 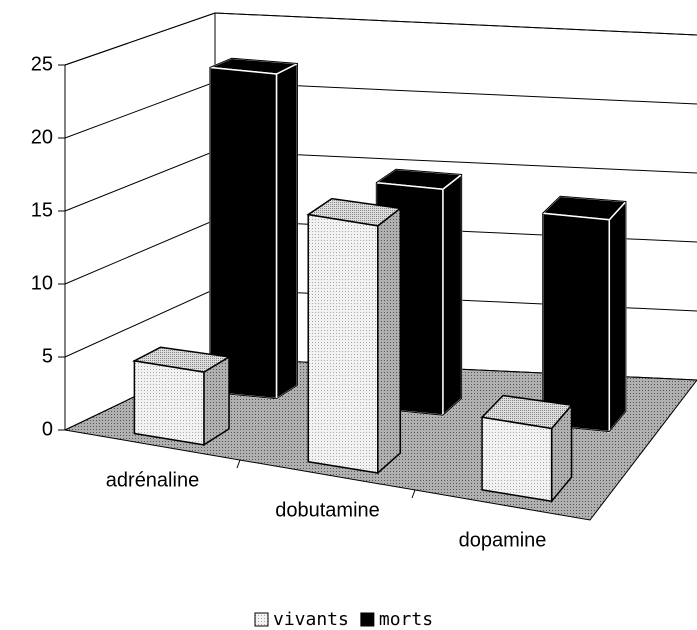 I want to click on y-tick-label: 20, so click(x=42, y=137).